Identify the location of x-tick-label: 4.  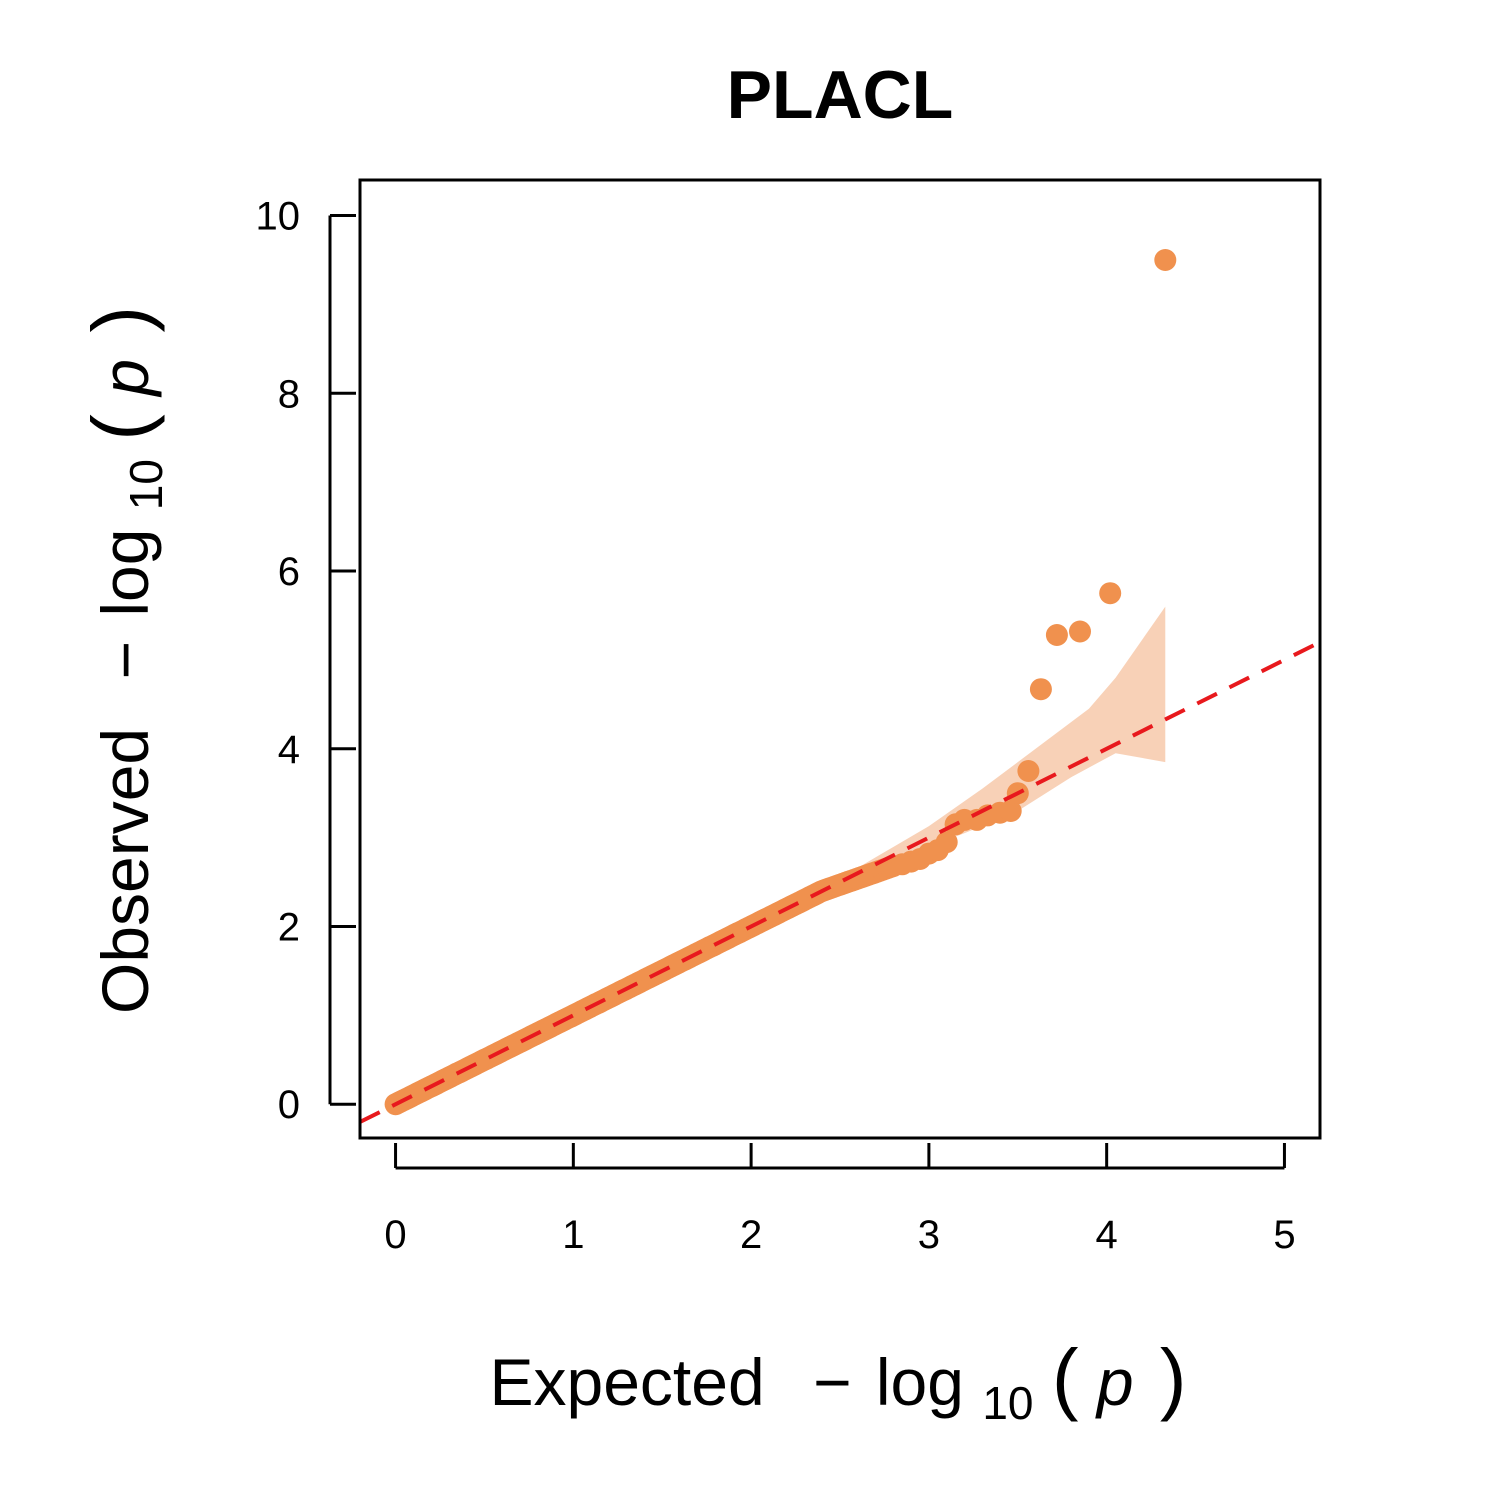
(1107, 1235).